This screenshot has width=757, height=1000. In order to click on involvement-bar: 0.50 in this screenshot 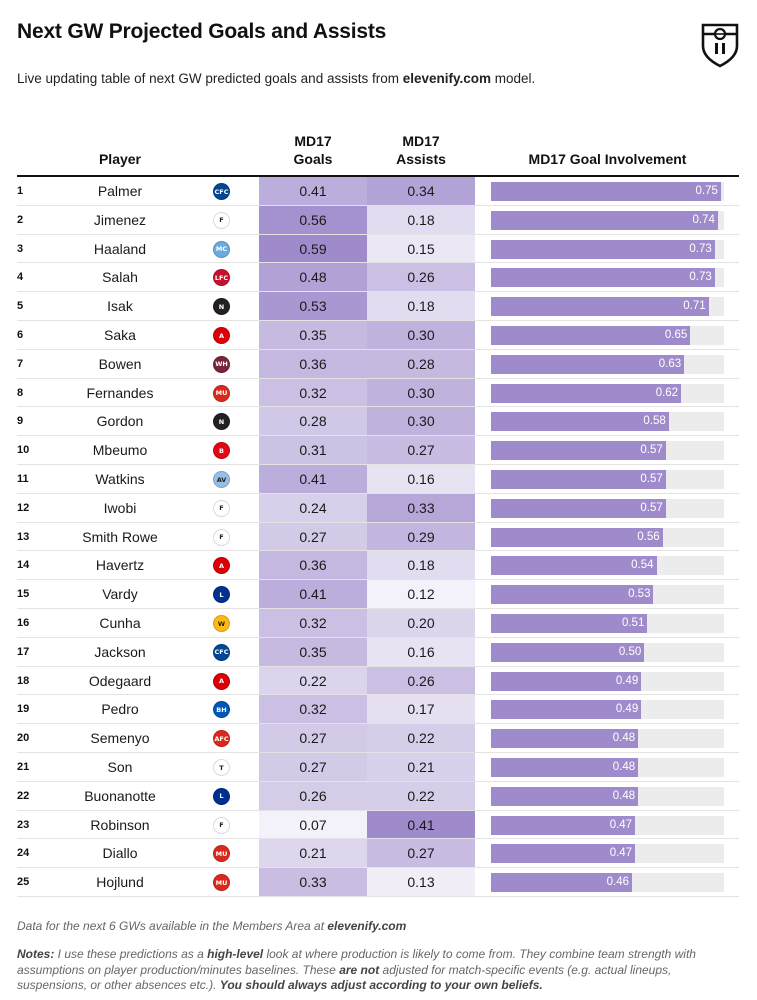, I will do `click(568, 652)`.